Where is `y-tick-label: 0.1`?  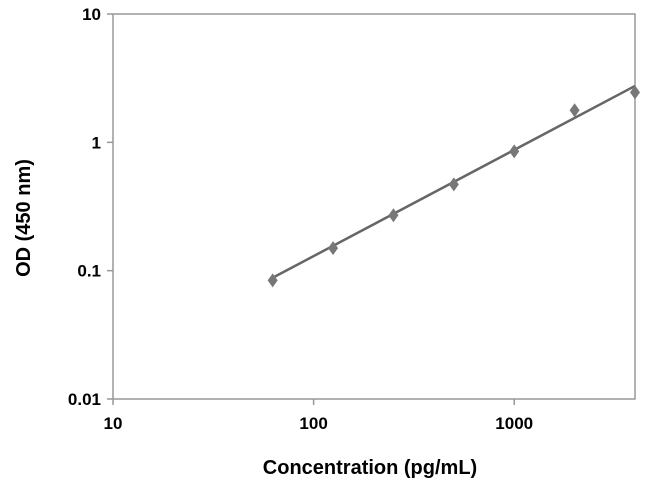
y-tick-label: 0.1 is located at coordinates (89, 271).